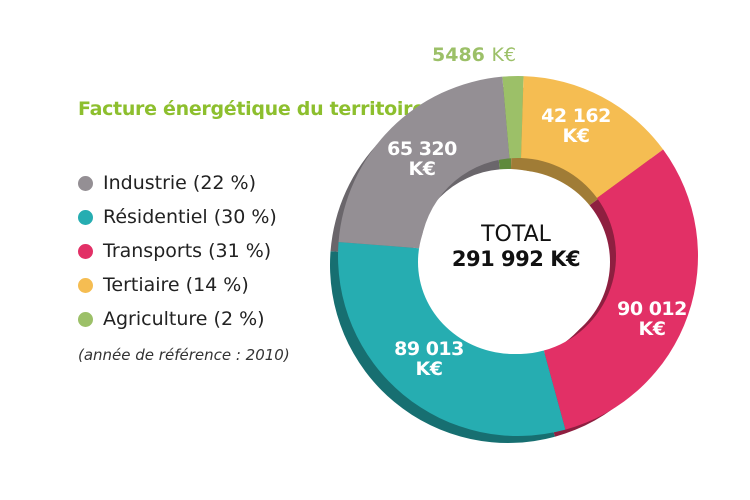 Image resolution: width=750 pixels, height=500 pixels. I want to click on legend-label: Industrie (22 %), so click(180, 183).